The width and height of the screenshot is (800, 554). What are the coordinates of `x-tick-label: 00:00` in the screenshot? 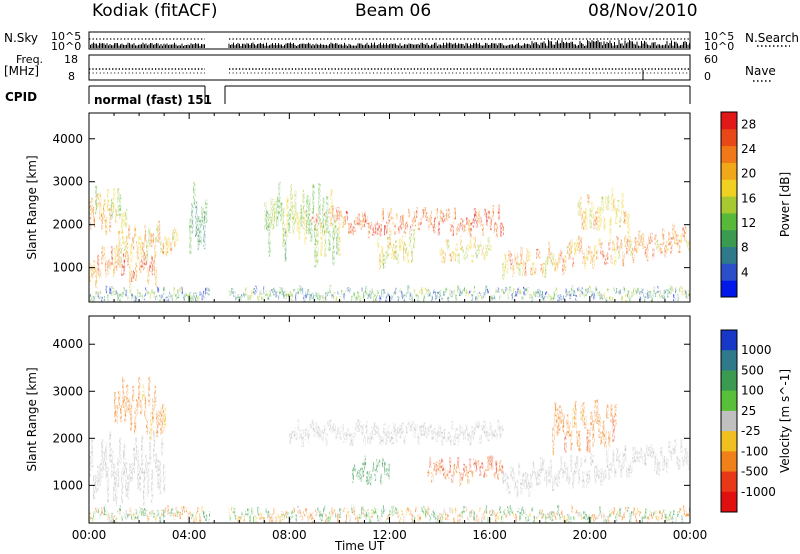 It's located at (690, 535).